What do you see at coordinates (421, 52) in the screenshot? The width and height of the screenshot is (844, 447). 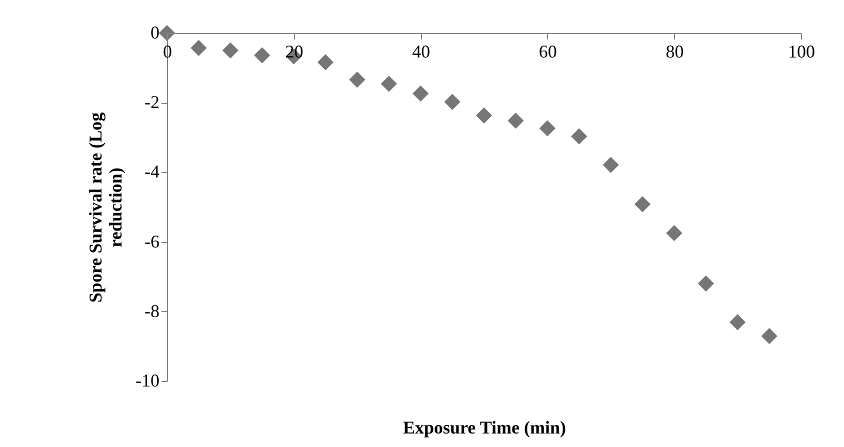 I see `x-tick-label: 40` at bounding box center [421, 52].